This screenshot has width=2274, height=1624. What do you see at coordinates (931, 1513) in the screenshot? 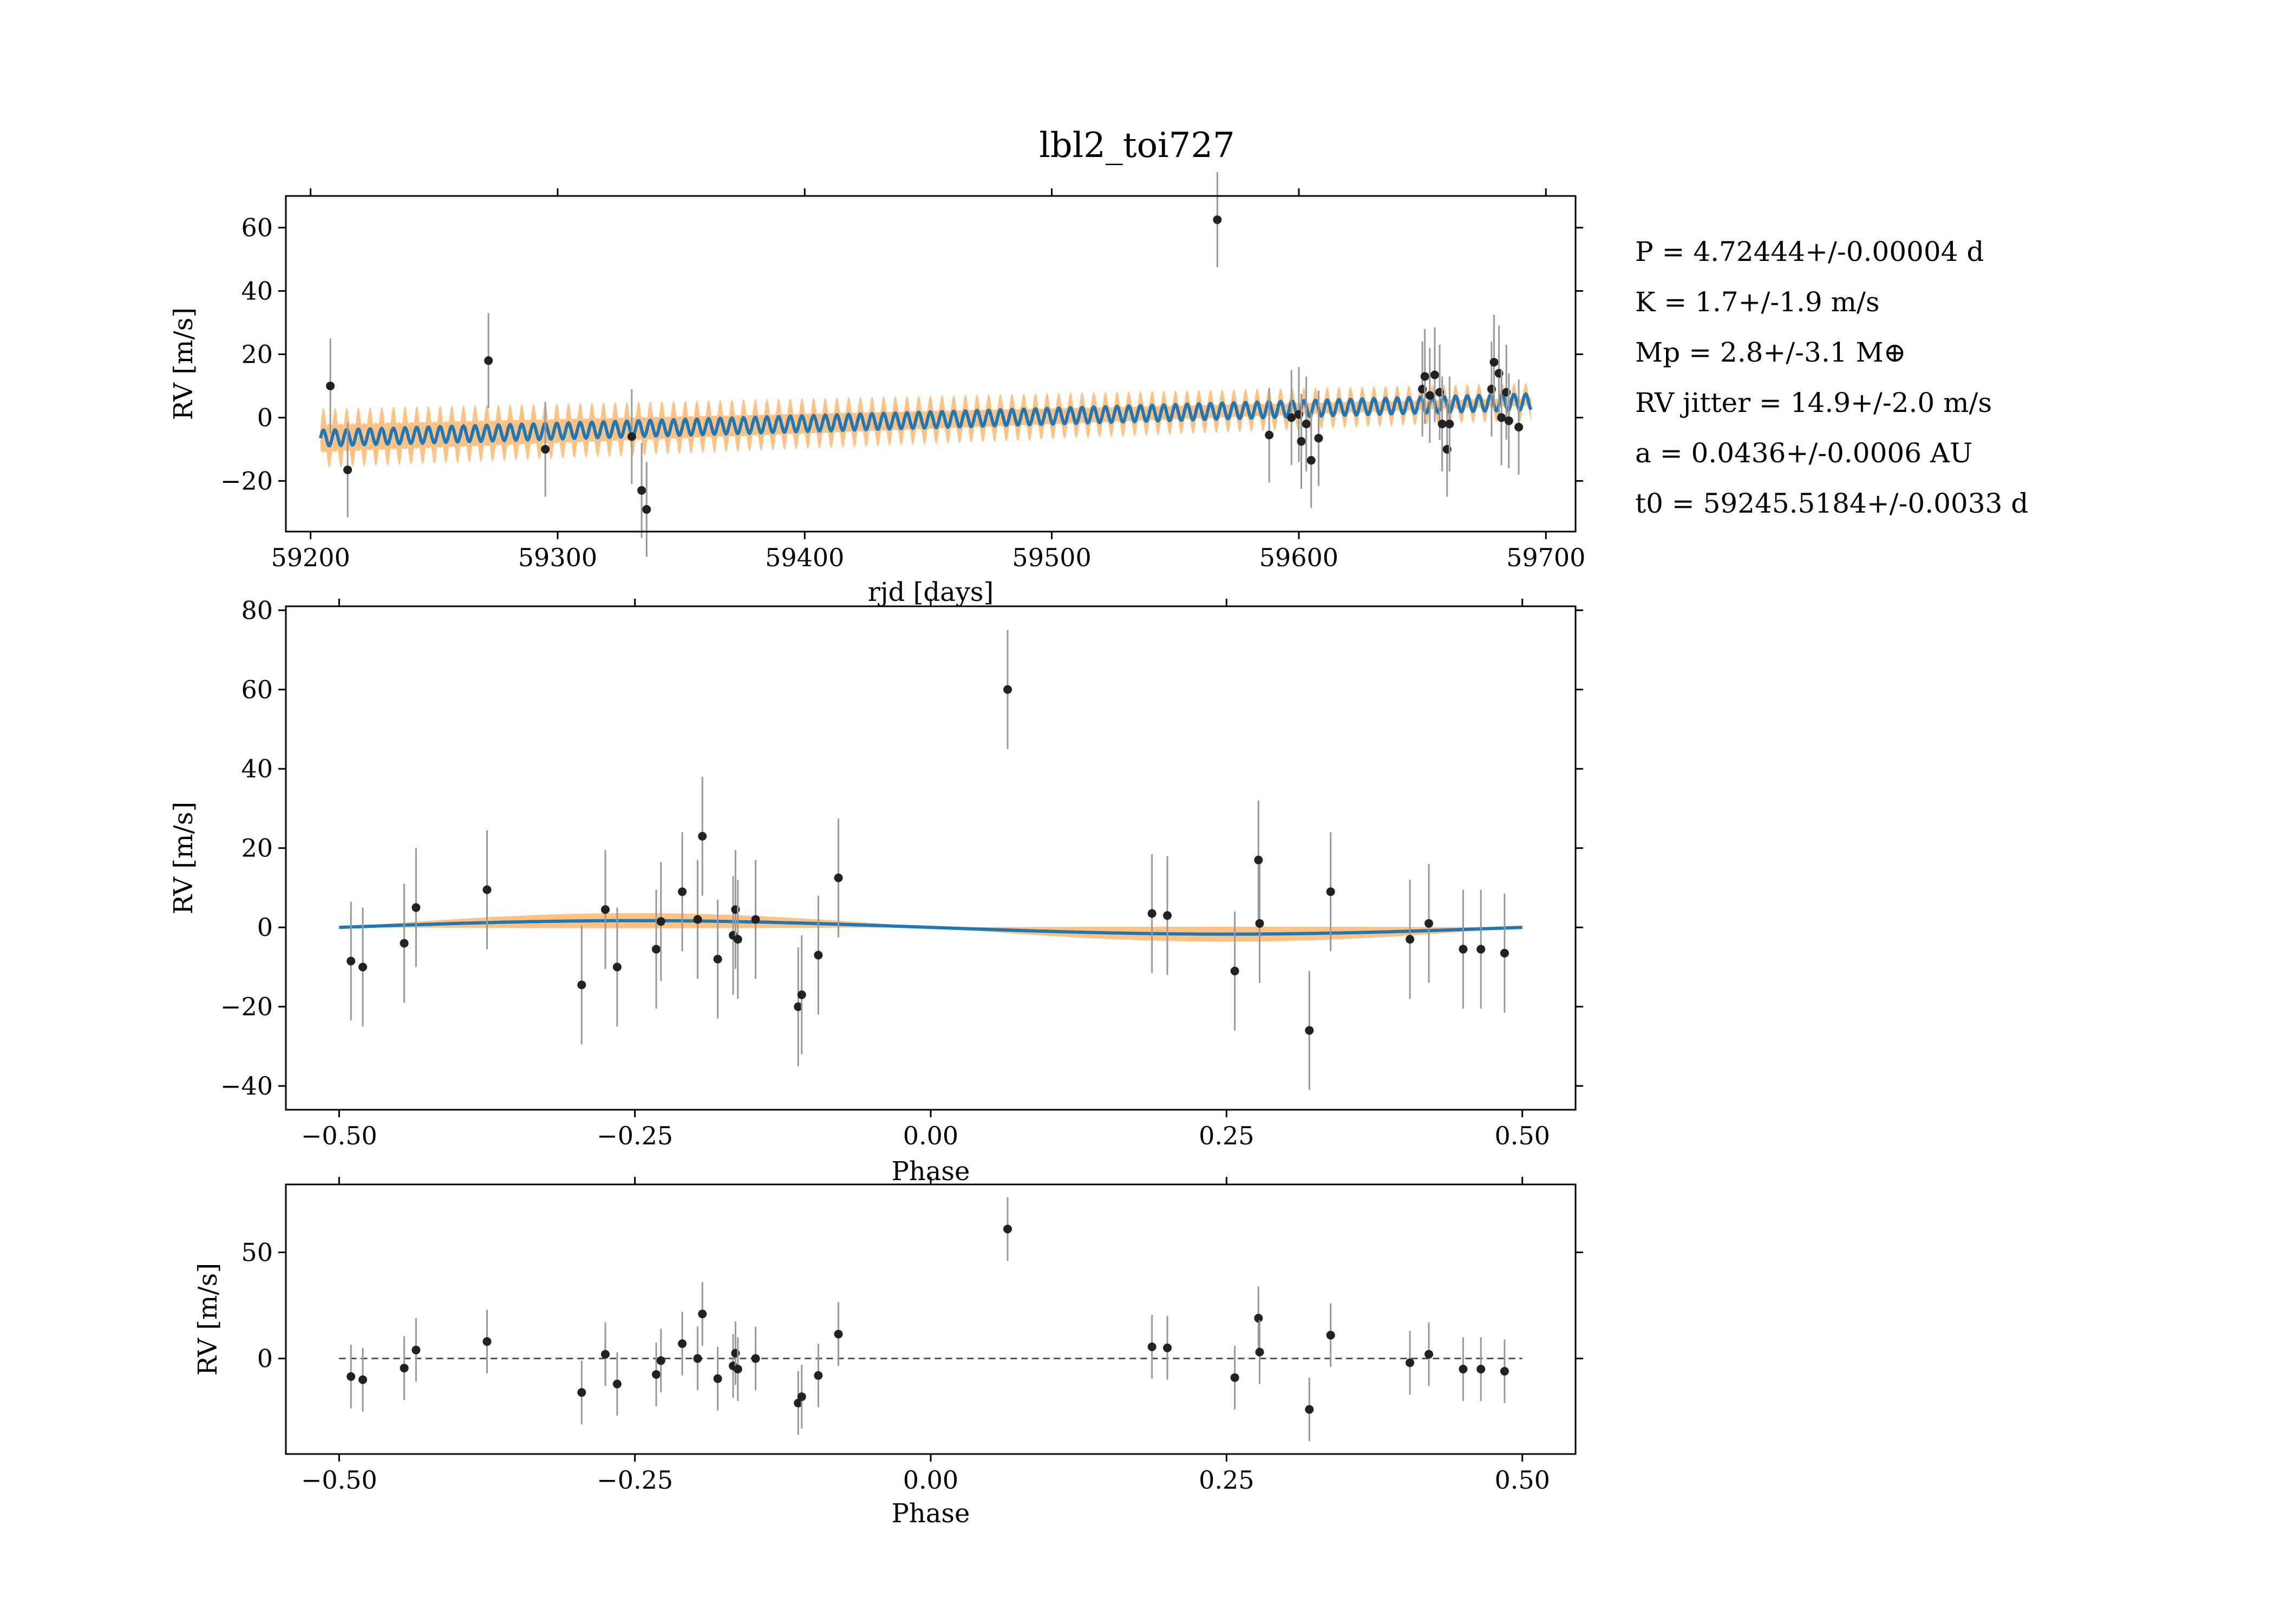
I see `x-axis-label: Phase` at bounding box center [931, 1513].